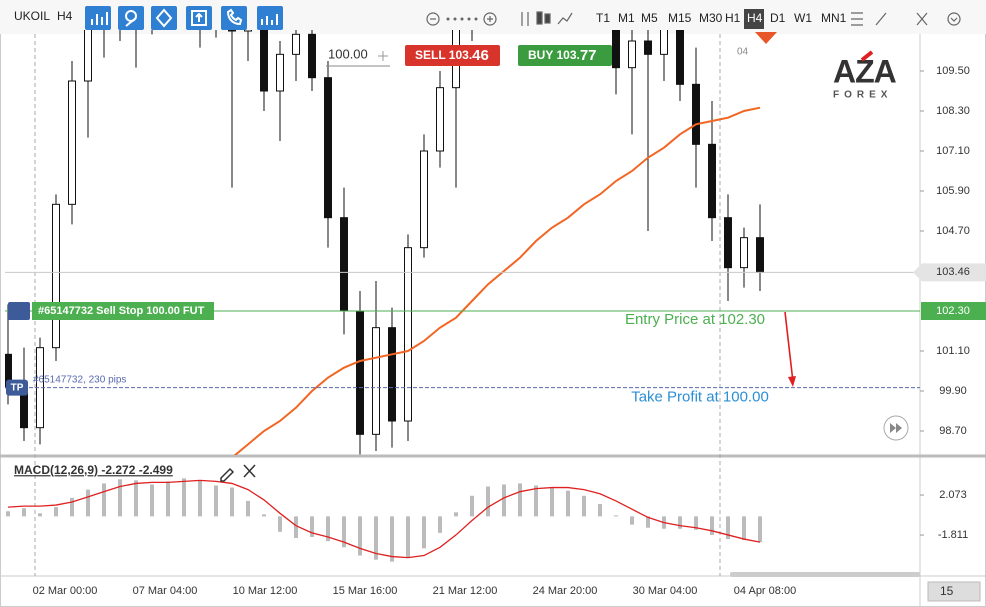  I want to click on scroll-icon, so click(896, 428).